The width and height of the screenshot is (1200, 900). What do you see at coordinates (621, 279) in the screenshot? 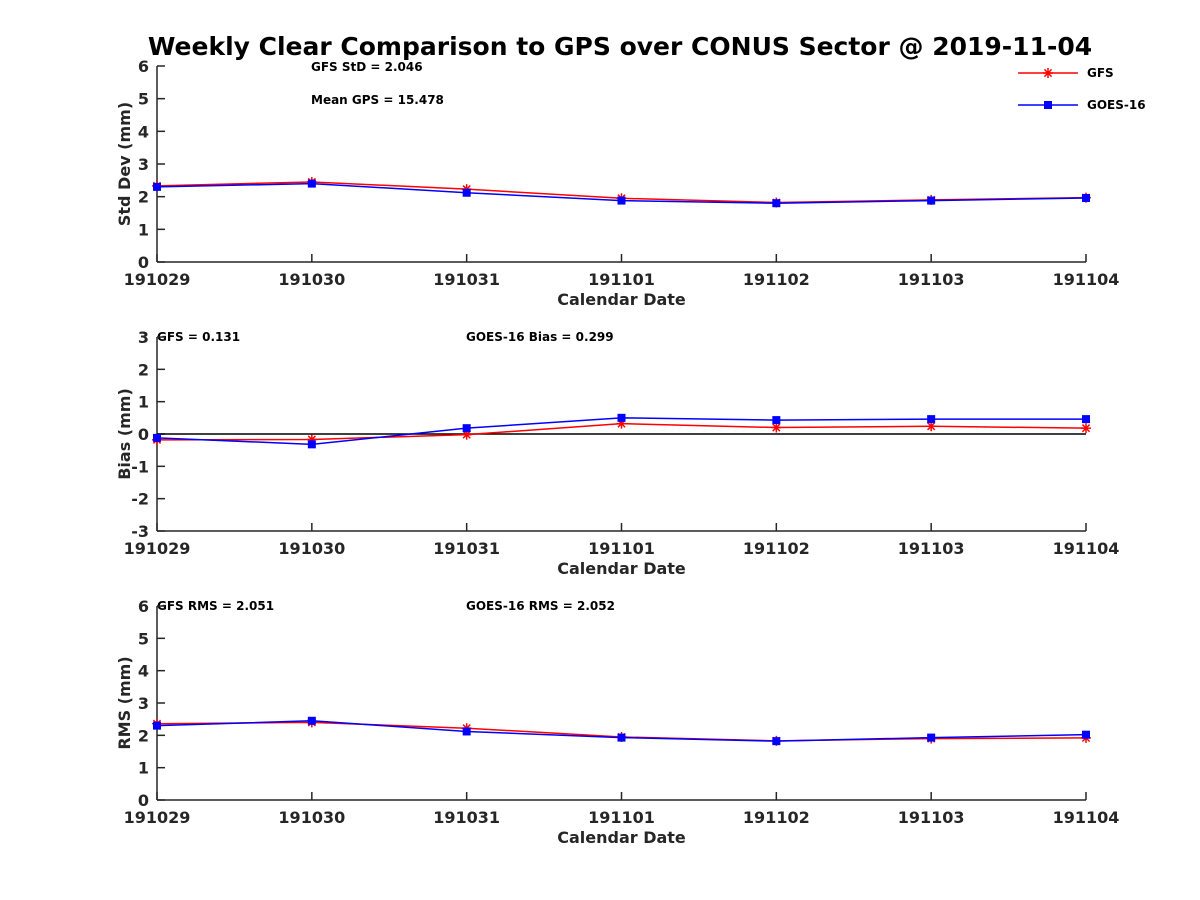
I see `stddev-x-tick-label: 191101` at bounding box center [621, 279].